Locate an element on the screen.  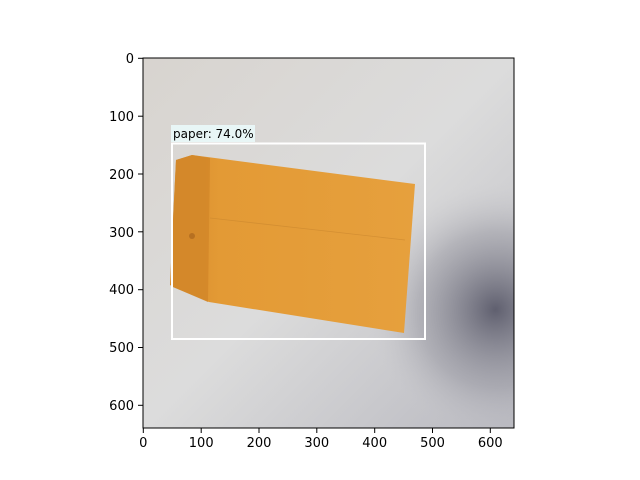
x-axis: 0 100 200 300 400 500 600 is located at coordinates (321, 439).